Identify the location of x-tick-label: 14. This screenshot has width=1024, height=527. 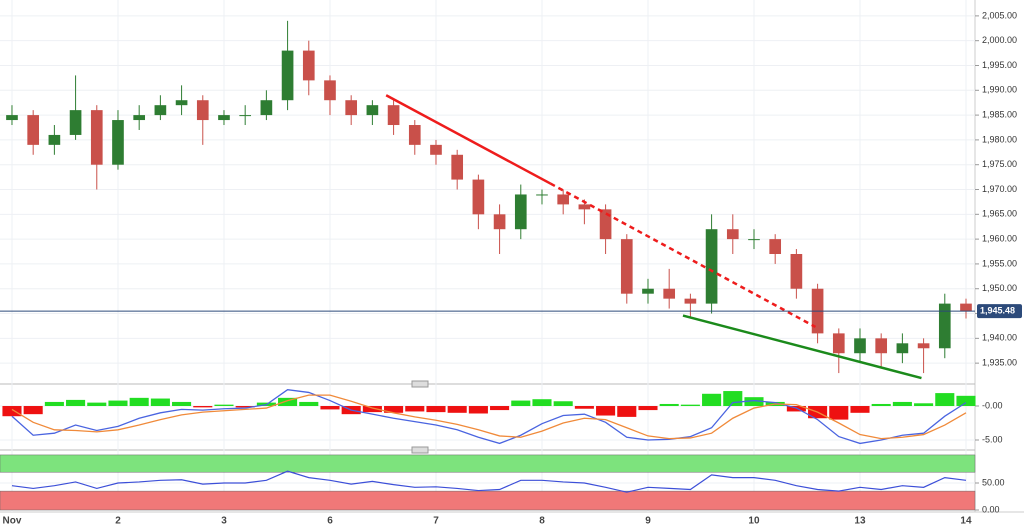
(966, 521).